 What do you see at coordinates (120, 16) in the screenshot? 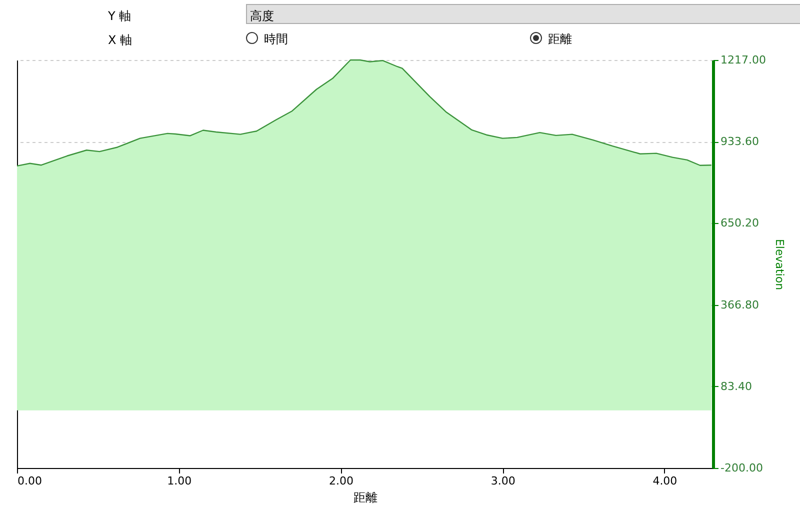
I see `text: Y 軸` at bounding box center [120, 16].